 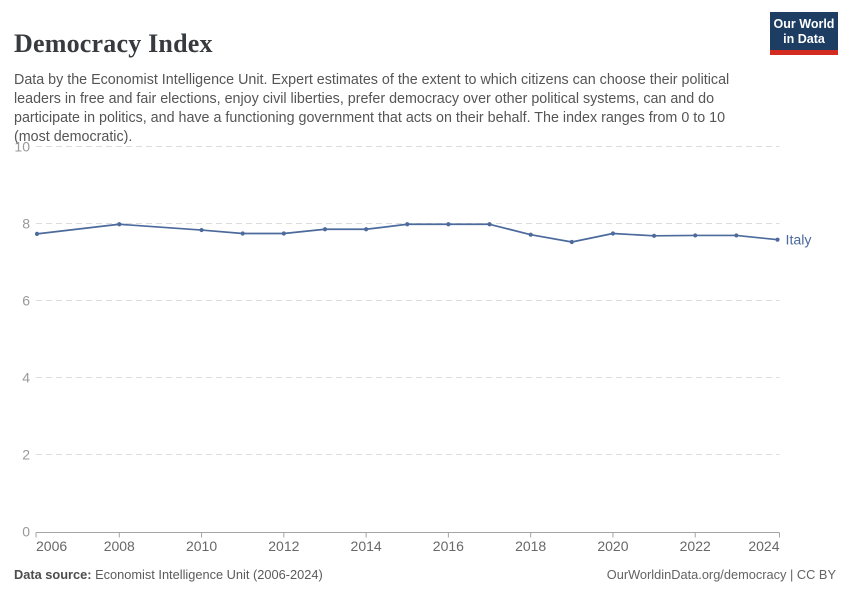 I want to click on data-point-2013, so click(x=325, y=229).